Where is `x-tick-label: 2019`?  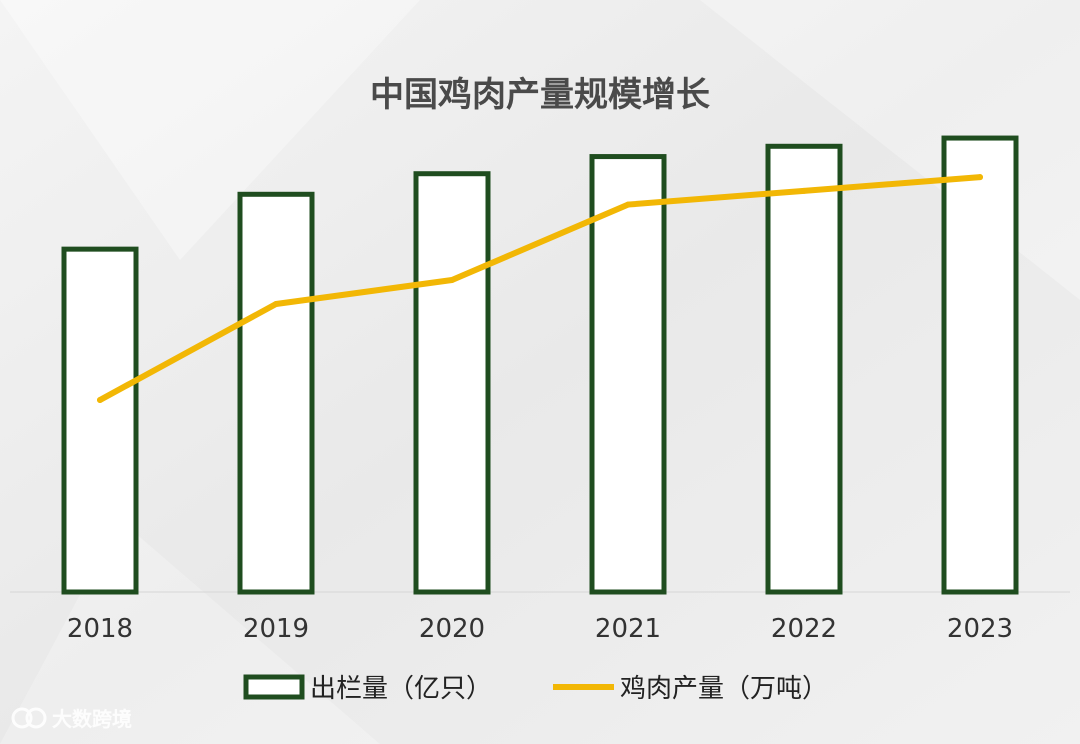 x-tick-label: 2019 is located at coordinates (276, 629).